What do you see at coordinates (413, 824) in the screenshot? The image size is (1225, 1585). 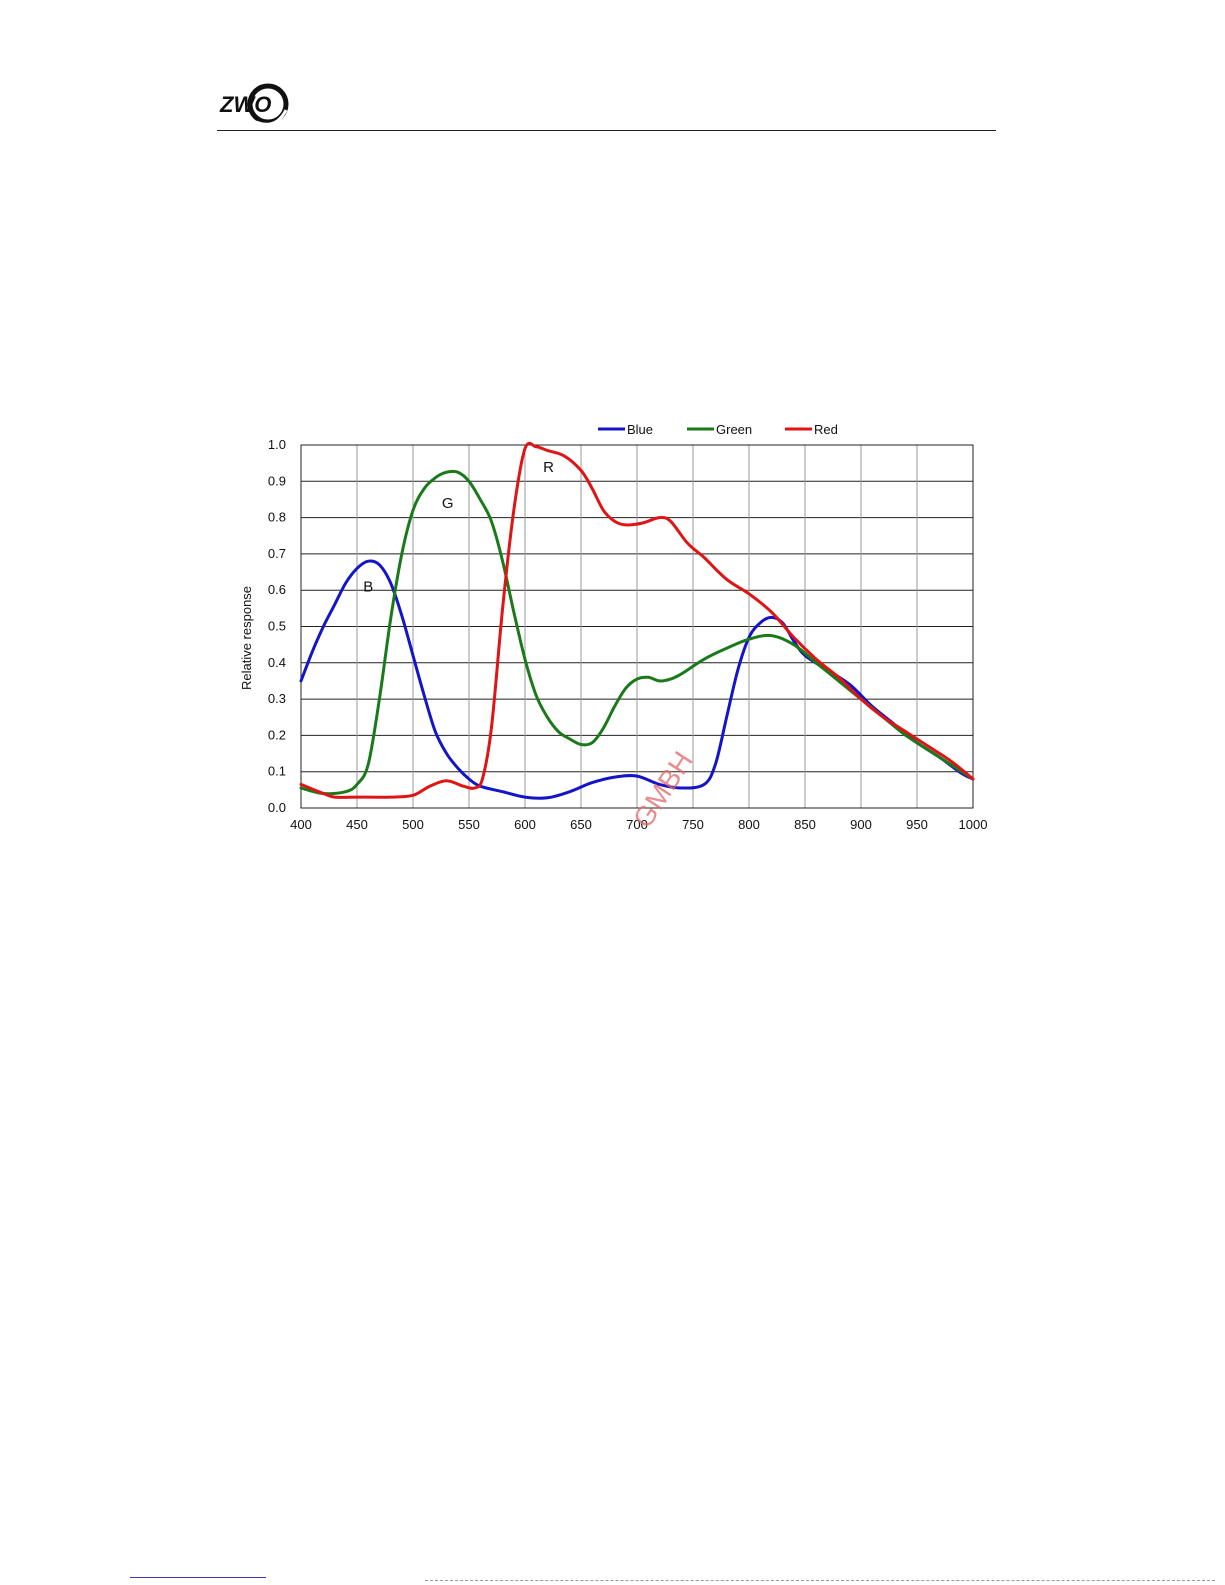 I see `x-tick-label: 500` at bounding box center [413, 824].